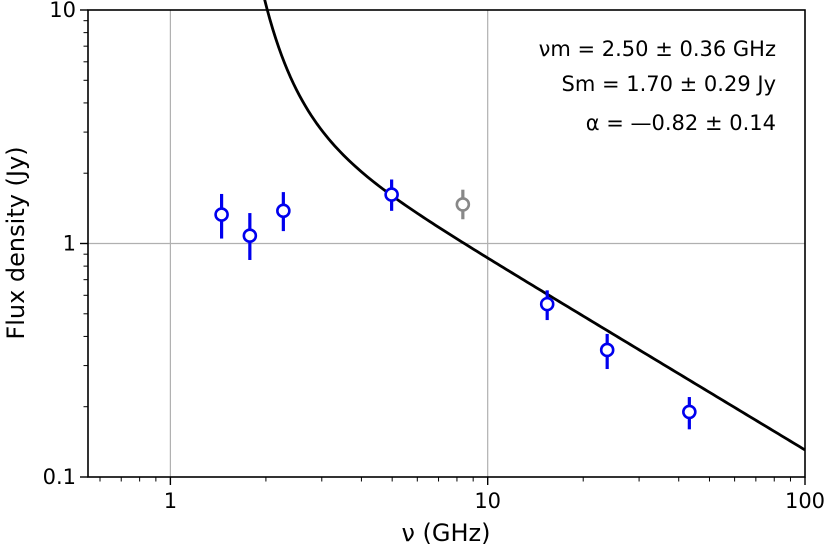 This screenshot has height=547, width=831. Describe the element at coordinates (16, 242) in the screenshot. I see `y-axis-label: Flux density (Jy)` at that location.